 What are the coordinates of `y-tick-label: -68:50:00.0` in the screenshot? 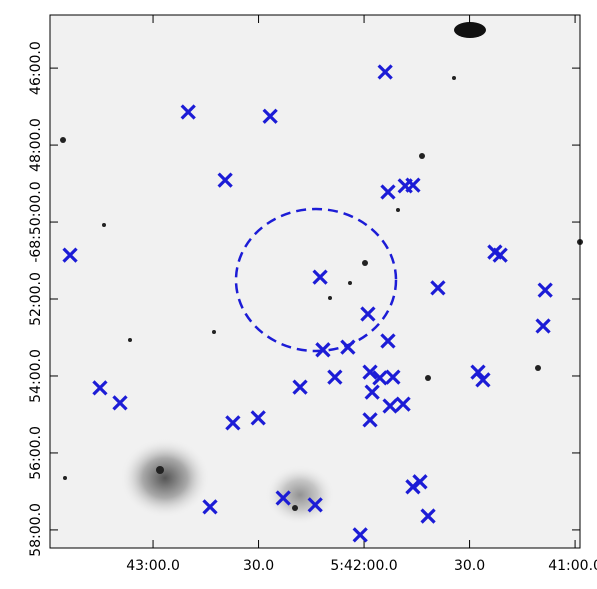 It's located at (36, 221).